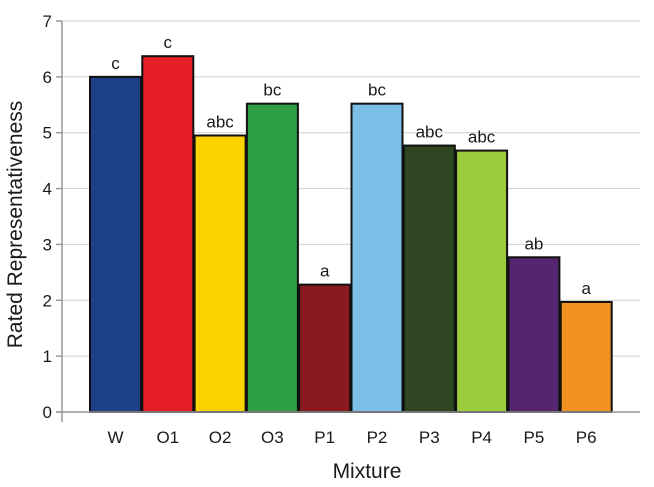  I want to click on y-tick-label: 4, so click(47, 189).